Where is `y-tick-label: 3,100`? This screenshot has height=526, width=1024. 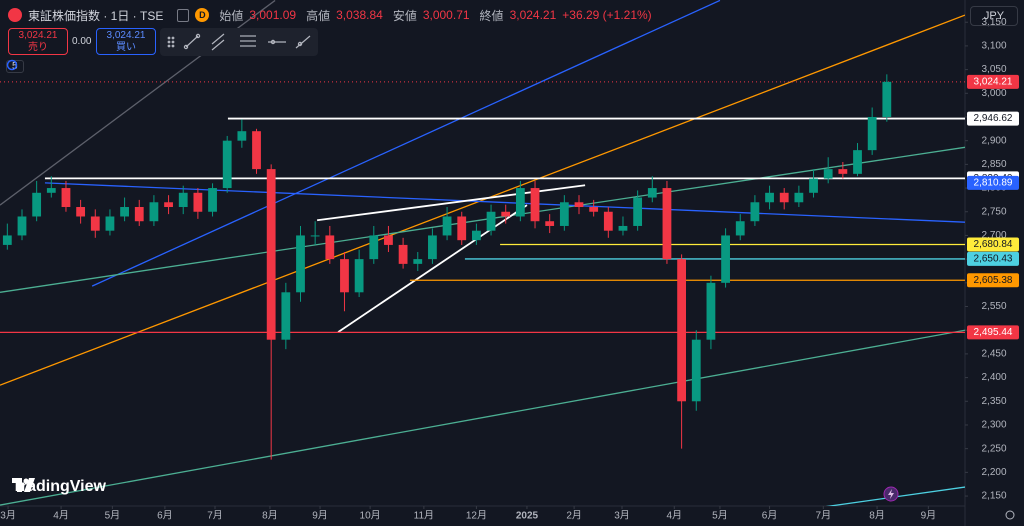 y-tick-label: 3,100 is located at coordinates (993, 46).